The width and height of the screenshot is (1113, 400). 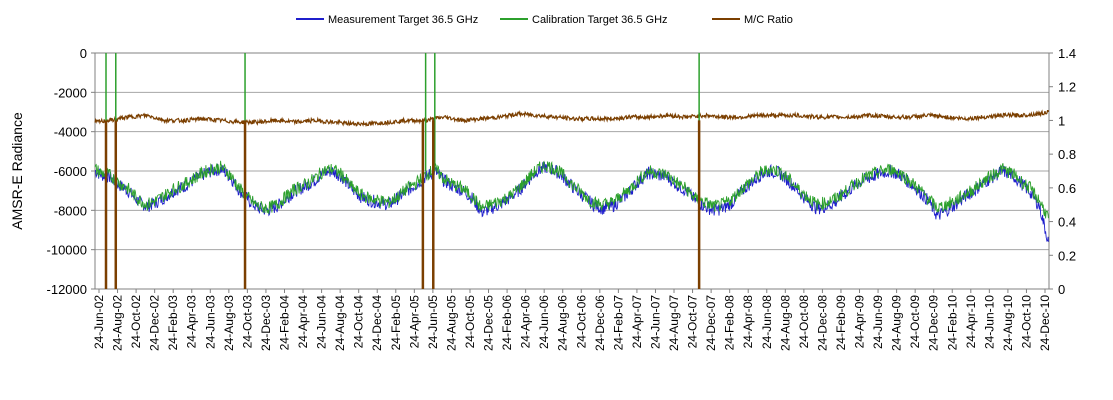 What do you see at coordinates (1067, 255) in the screenshot?
I see `y2-tick-label: 0.2` at bounding box center [1067, 255].